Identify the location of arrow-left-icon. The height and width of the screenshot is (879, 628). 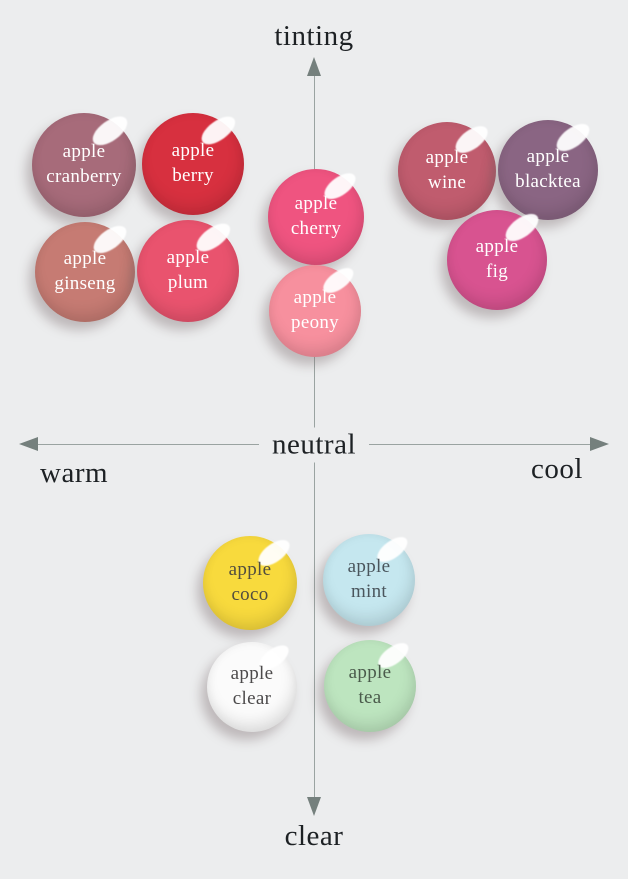
(28, 444).